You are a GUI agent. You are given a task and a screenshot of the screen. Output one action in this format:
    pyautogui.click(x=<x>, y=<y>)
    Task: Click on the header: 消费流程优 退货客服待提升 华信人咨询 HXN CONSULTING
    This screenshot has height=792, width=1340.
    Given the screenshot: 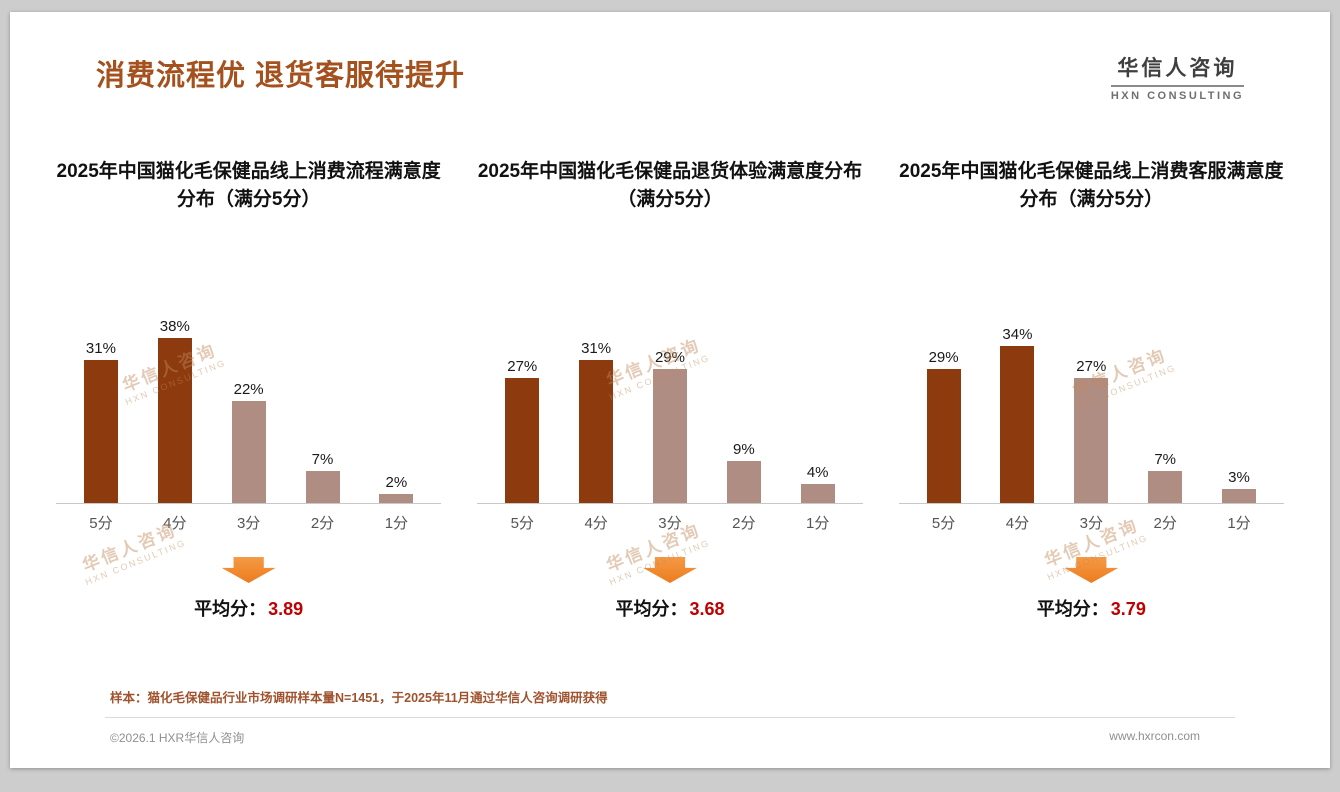 What is the action you would take?
    pyautogui.click(x=670, y=57)
    